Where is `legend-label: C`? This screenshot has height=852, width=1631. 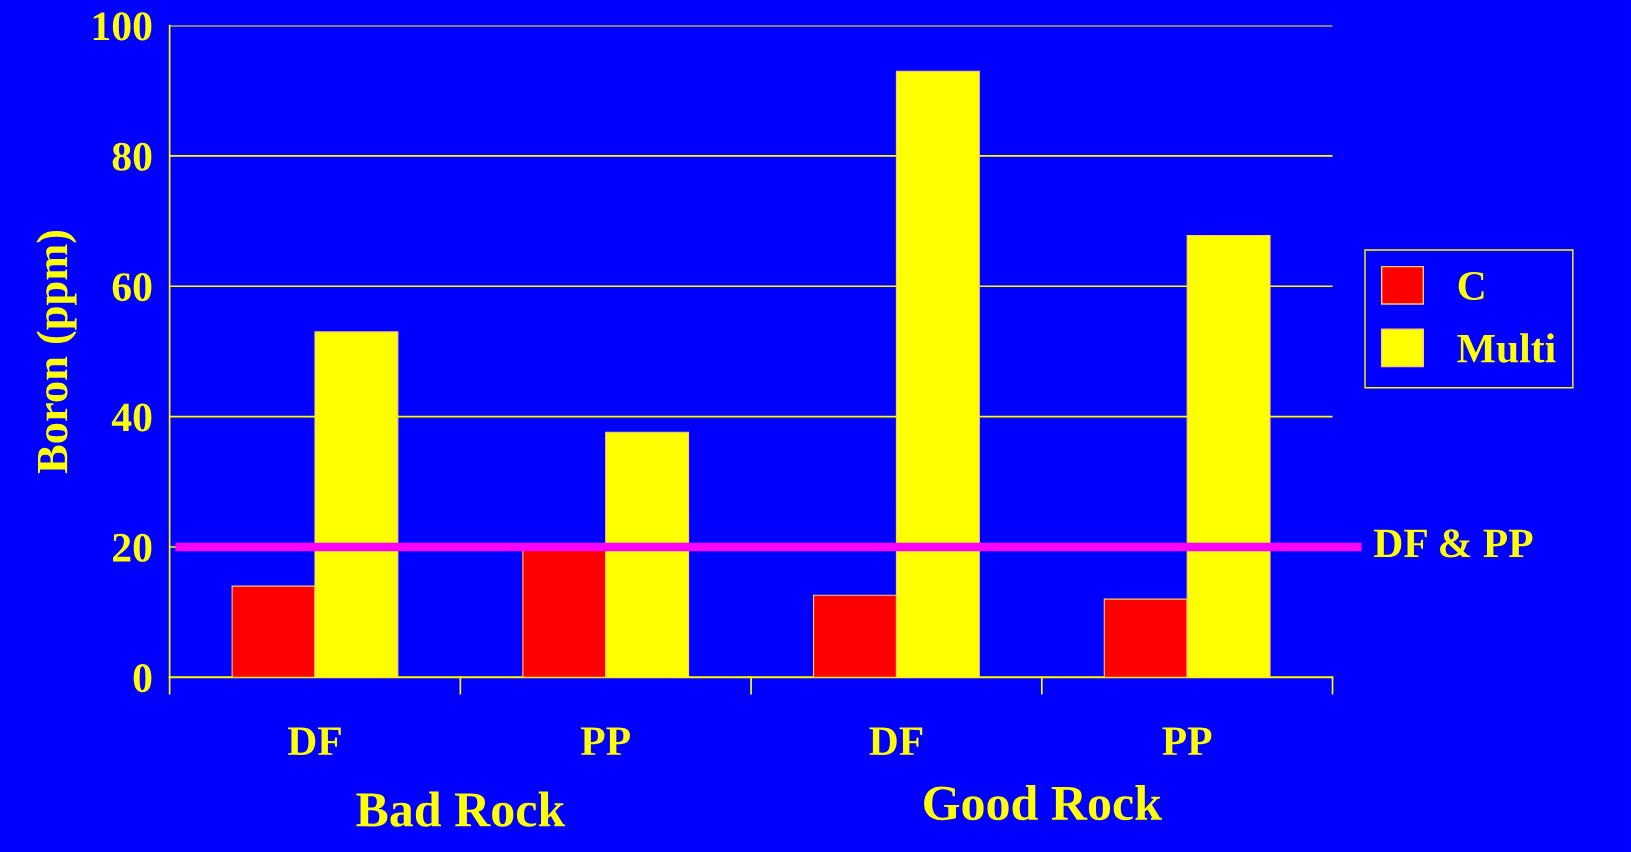 legend-label: C is located at coordinates (1471, 285).